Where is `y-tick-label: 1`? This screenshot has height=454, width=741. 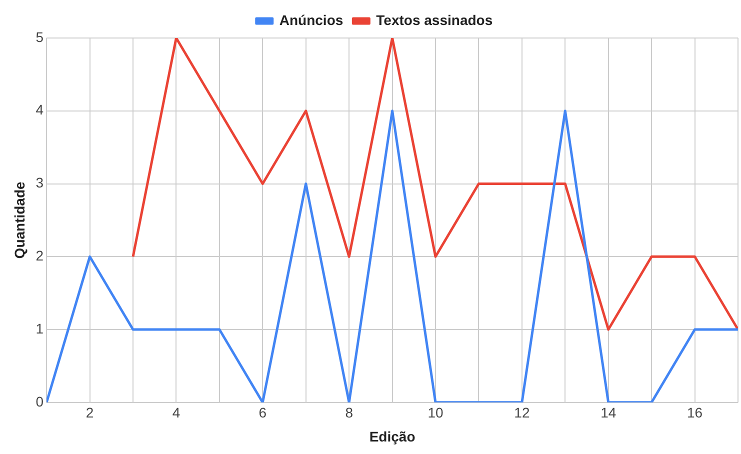
y-tick-label: 1 is located at coordinates (40, 328).